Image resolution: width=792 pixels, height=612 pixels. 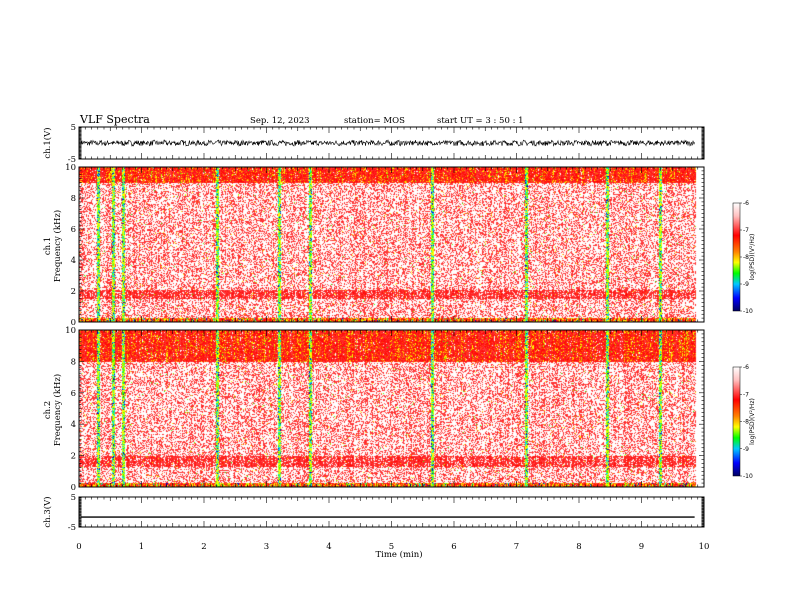 What do you see at coordinates (280, 121) in the screenshot?
I see `date-label: Sep. 12, 2023` at bounding box center [280, 121].